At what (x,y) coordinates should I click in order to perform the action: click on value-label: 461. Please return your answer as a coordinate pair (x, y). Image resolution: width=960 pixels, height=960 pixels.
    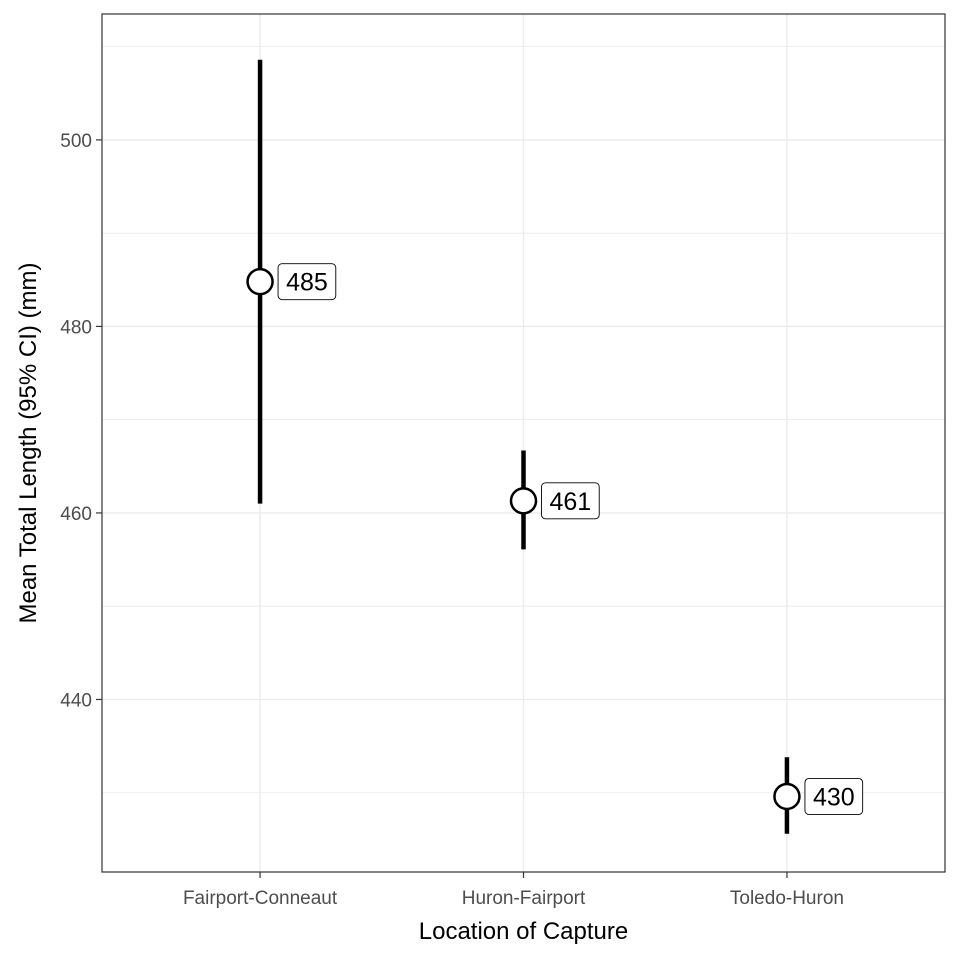
    Looking at the image, I should click on (571, 502).